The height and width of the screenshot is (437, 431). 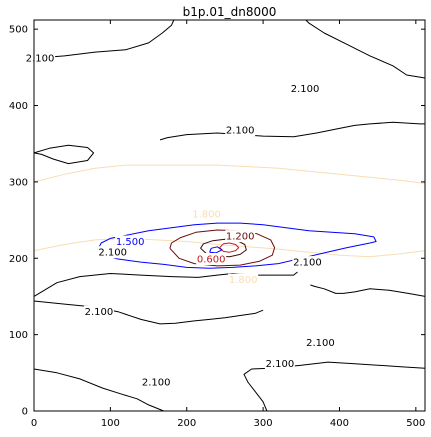 What do you see at coordinates (415, 423) in the screenshot?
I see `x-tick-label: 500` at bounding box center [415, 423].